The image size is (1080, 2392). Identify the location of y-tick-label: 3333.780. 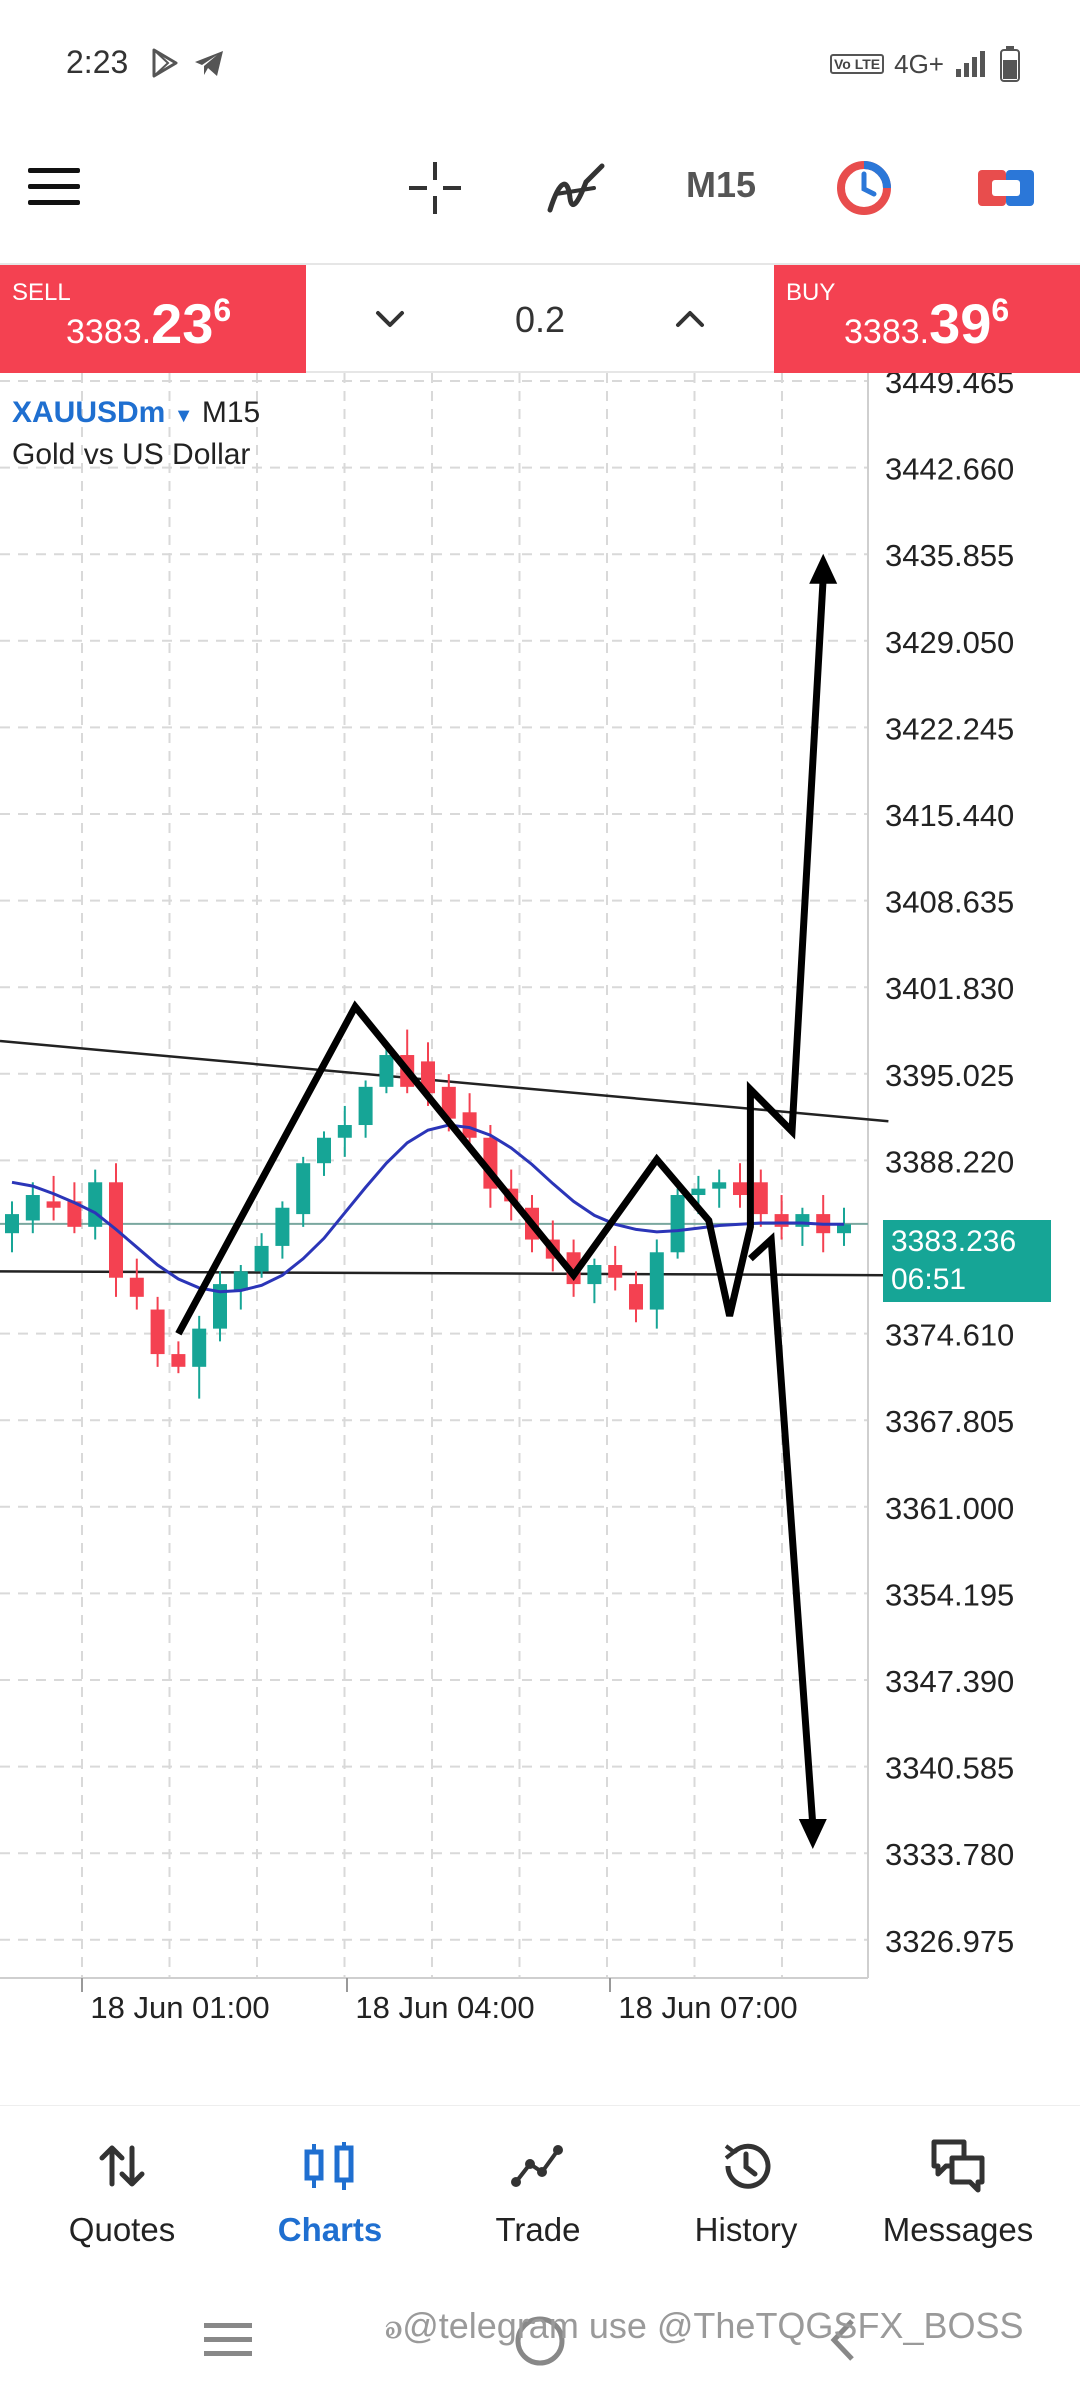
(949, 1854).